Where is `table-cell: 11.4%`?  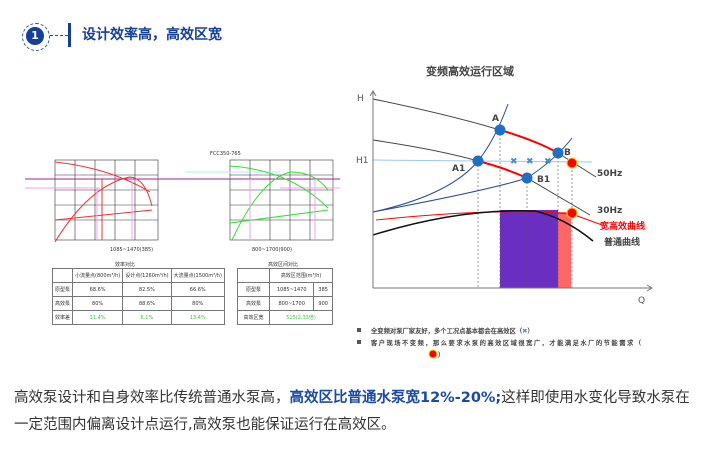 table-cell: 11.4% is located at coordinates (98, 317).